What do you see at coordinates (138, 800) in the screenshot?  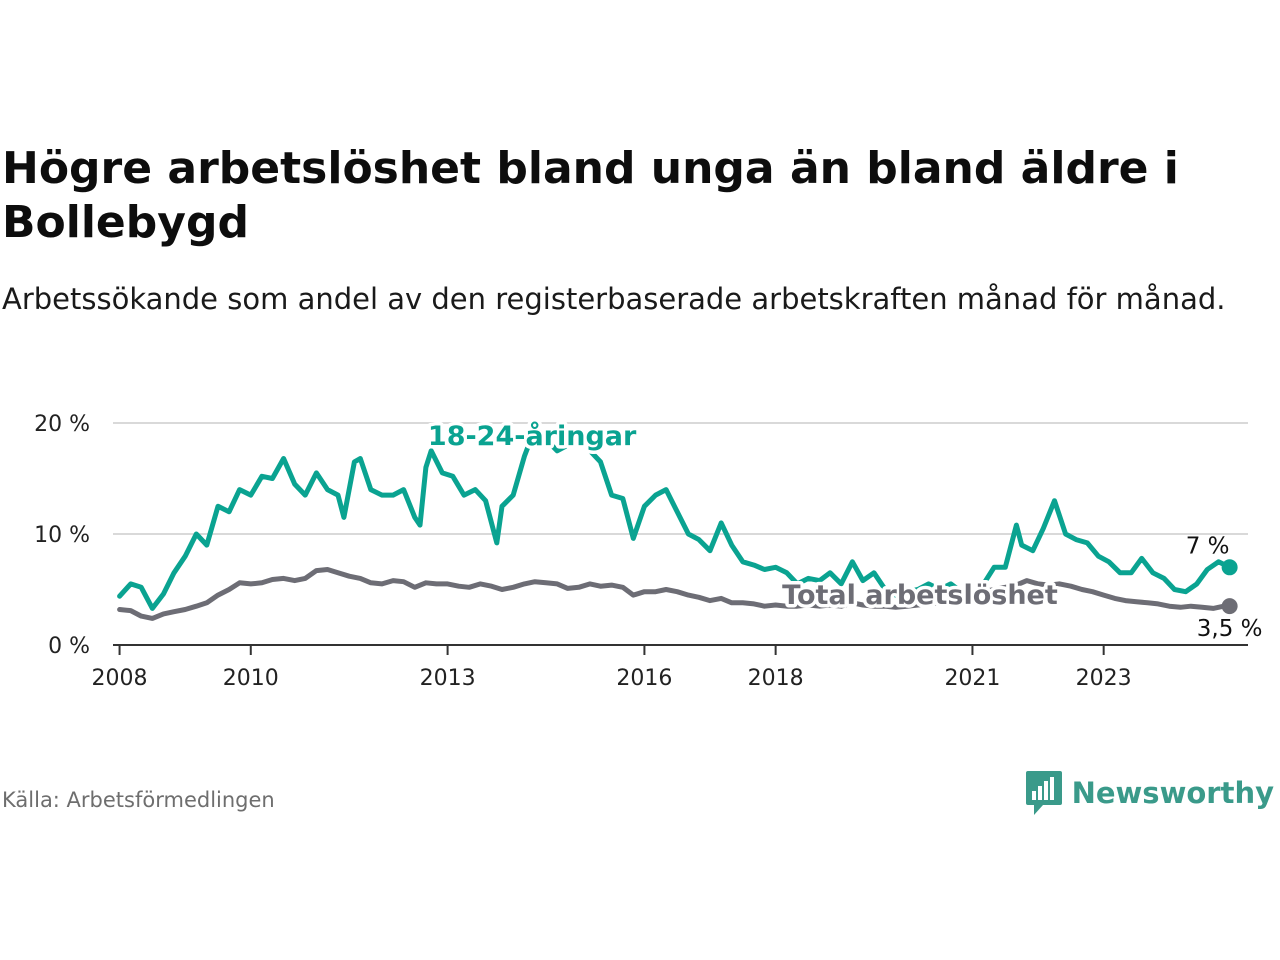 I see `source-note: Källa: Arbetsförmedlingen` at bounding box center [138, 800].